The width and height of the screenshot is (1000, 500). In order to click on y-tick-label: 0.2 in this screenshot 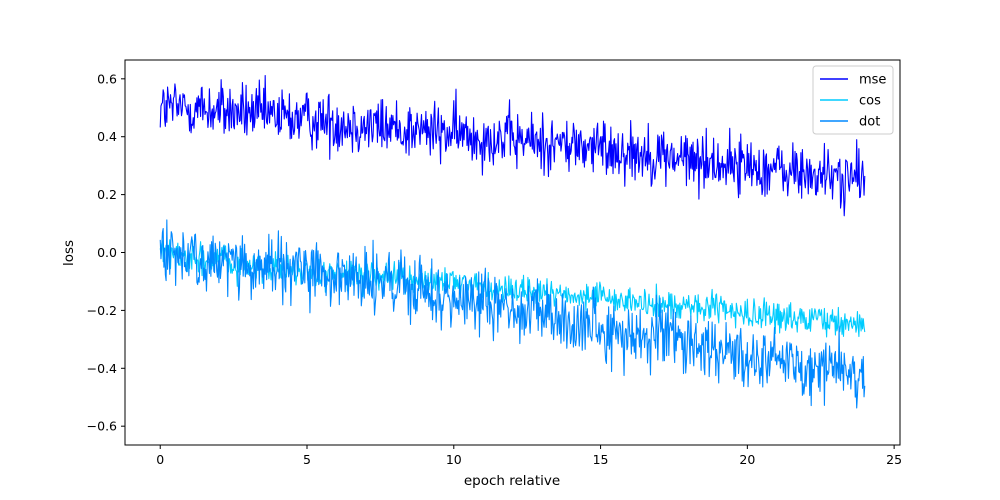, I will do `click(107, 194)`.